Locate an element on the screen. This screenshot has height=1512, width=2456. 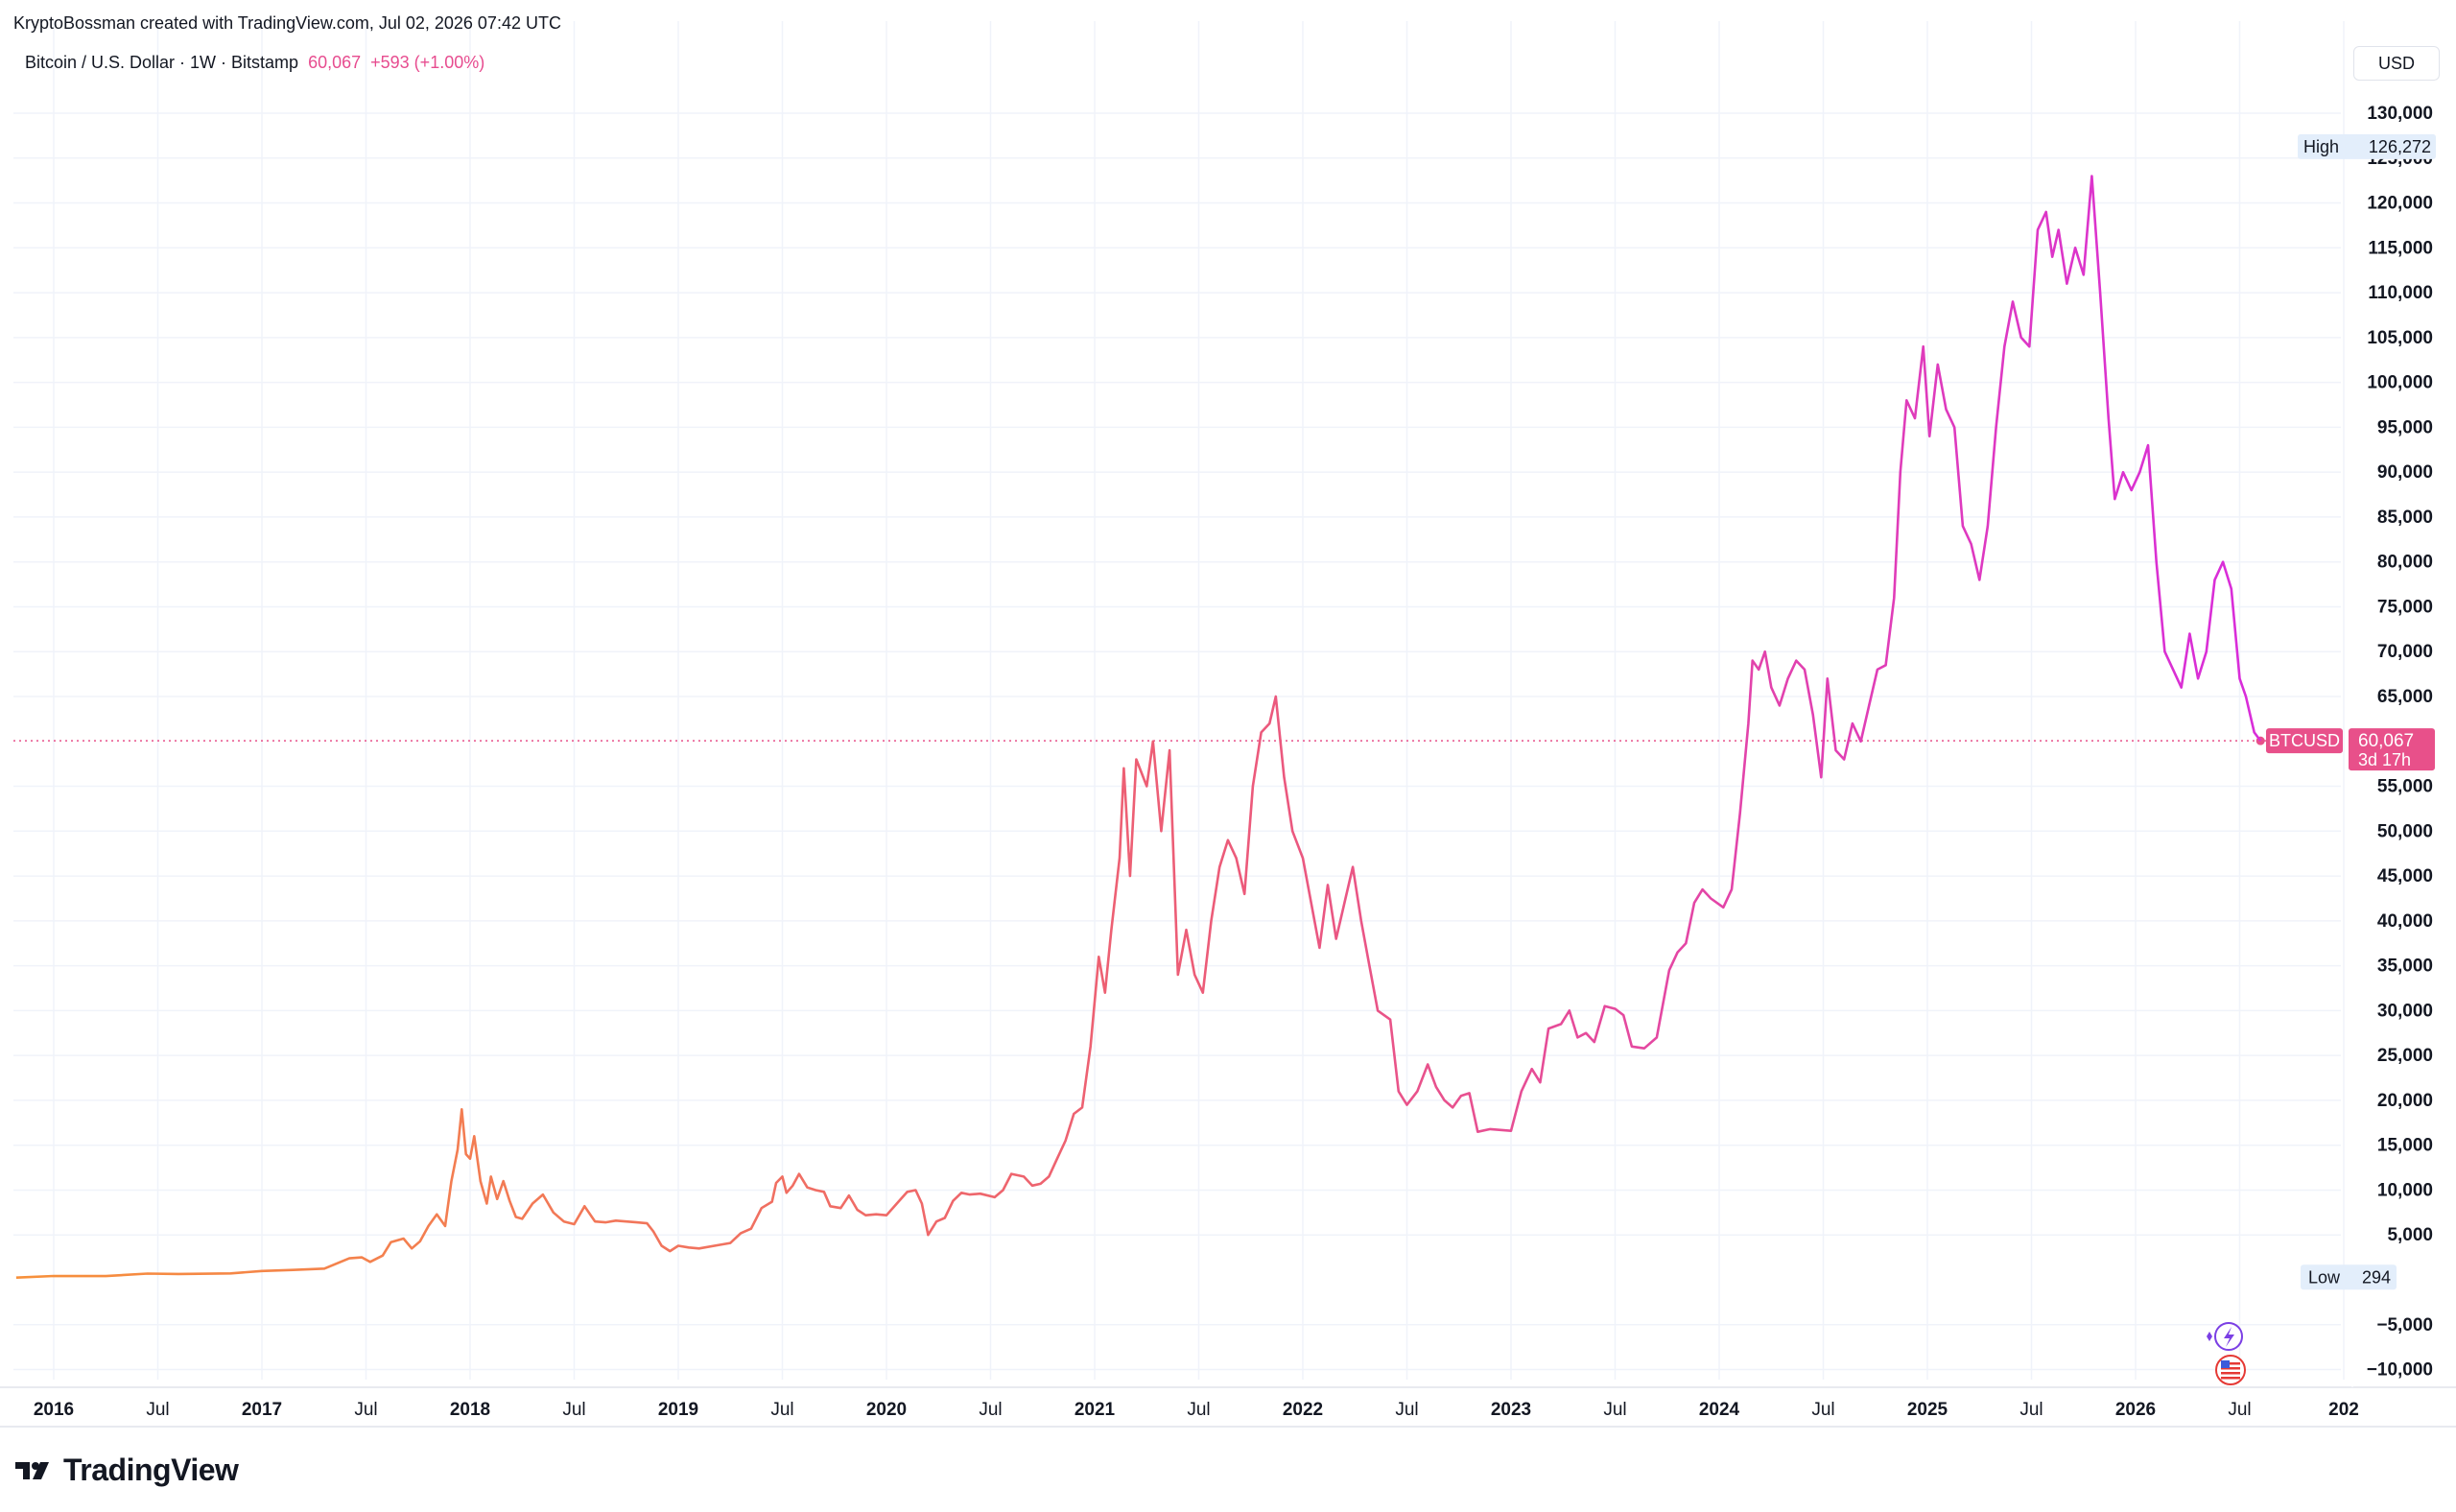
x-tick-label: 2023 is located at coordinates (1511, 1410).